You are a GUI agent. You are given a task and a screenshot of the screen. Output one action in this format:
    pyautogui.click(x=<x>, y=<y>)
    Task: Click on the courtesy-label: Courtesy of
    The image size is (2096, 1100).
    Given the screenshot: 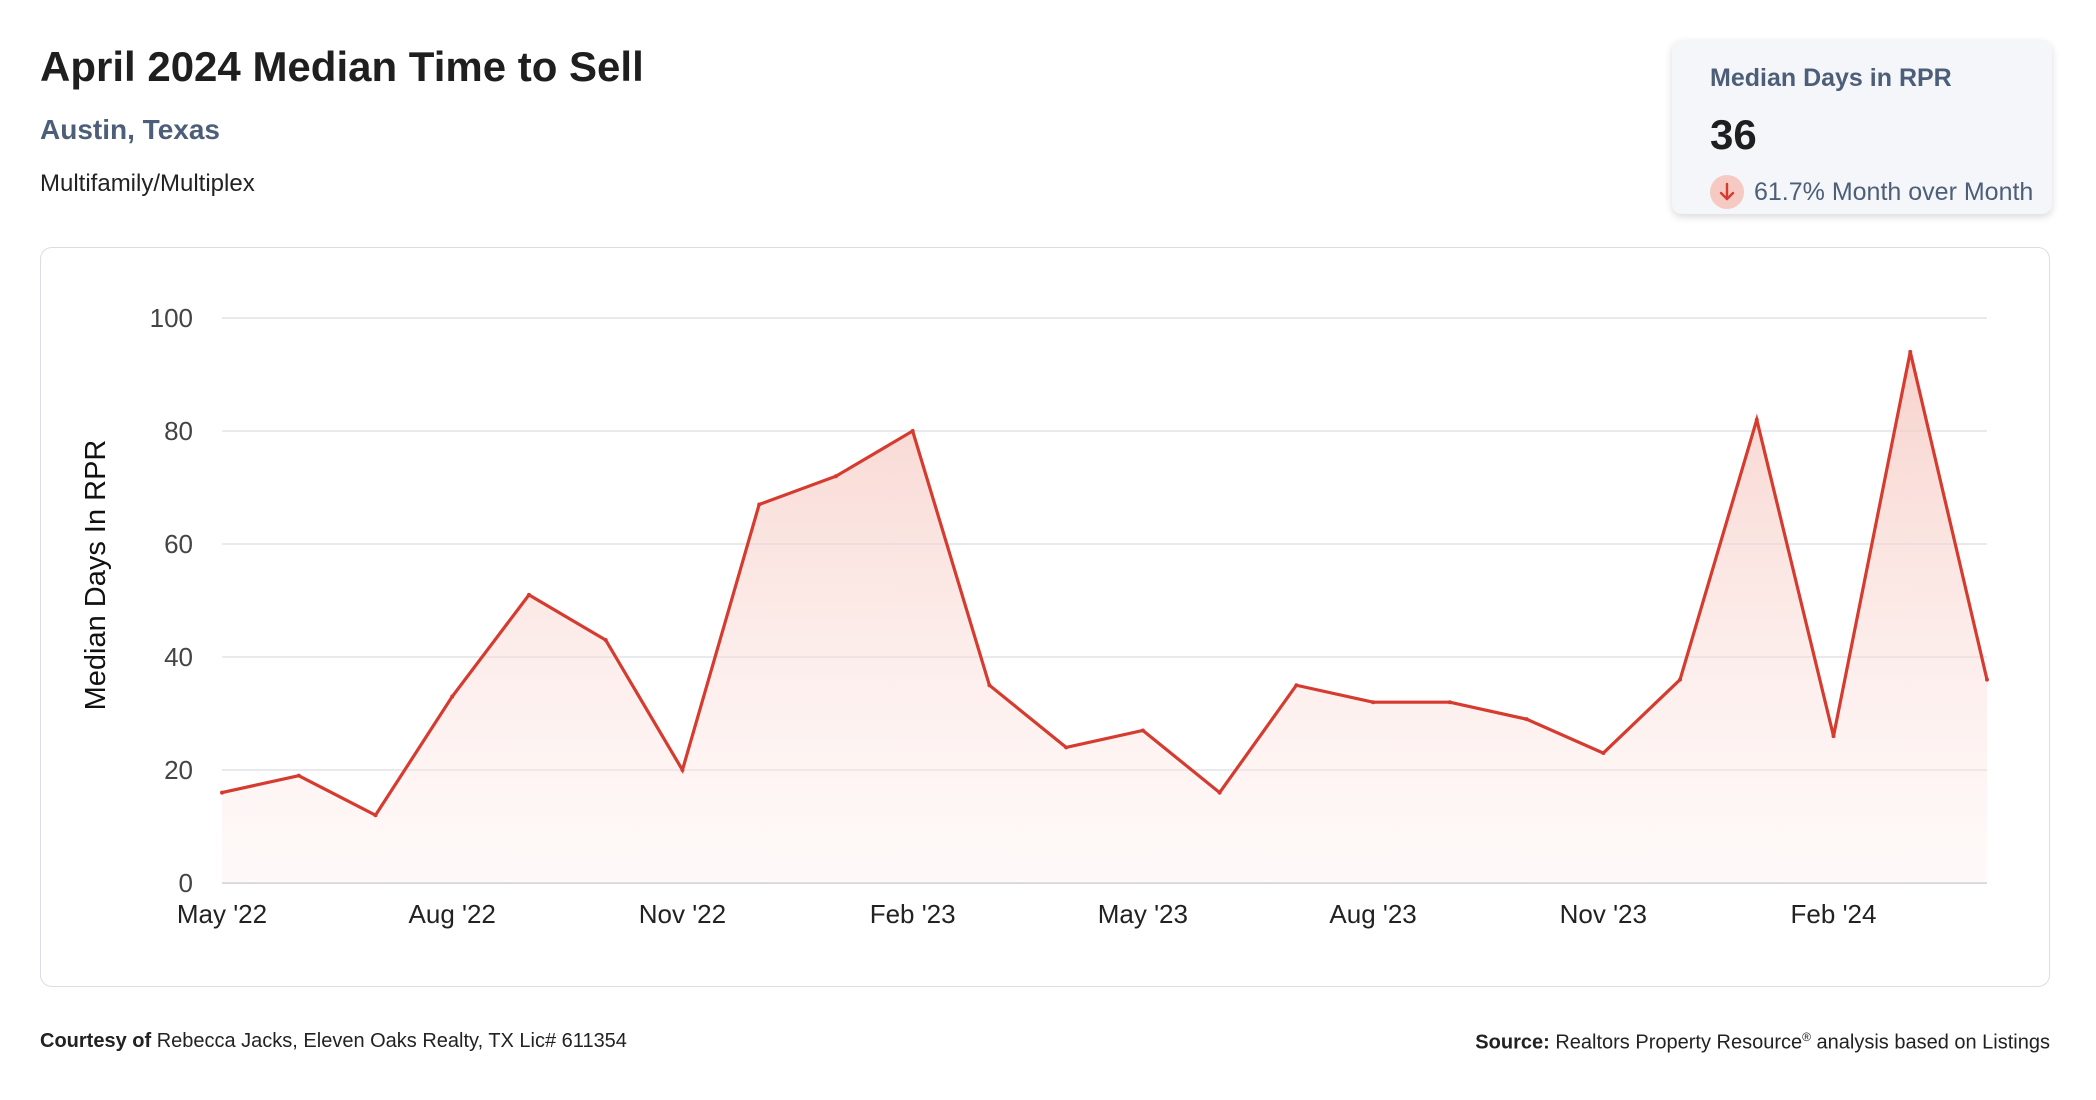 What is the action you would take?
    pyautogui.click(x=96, y=1041)
    